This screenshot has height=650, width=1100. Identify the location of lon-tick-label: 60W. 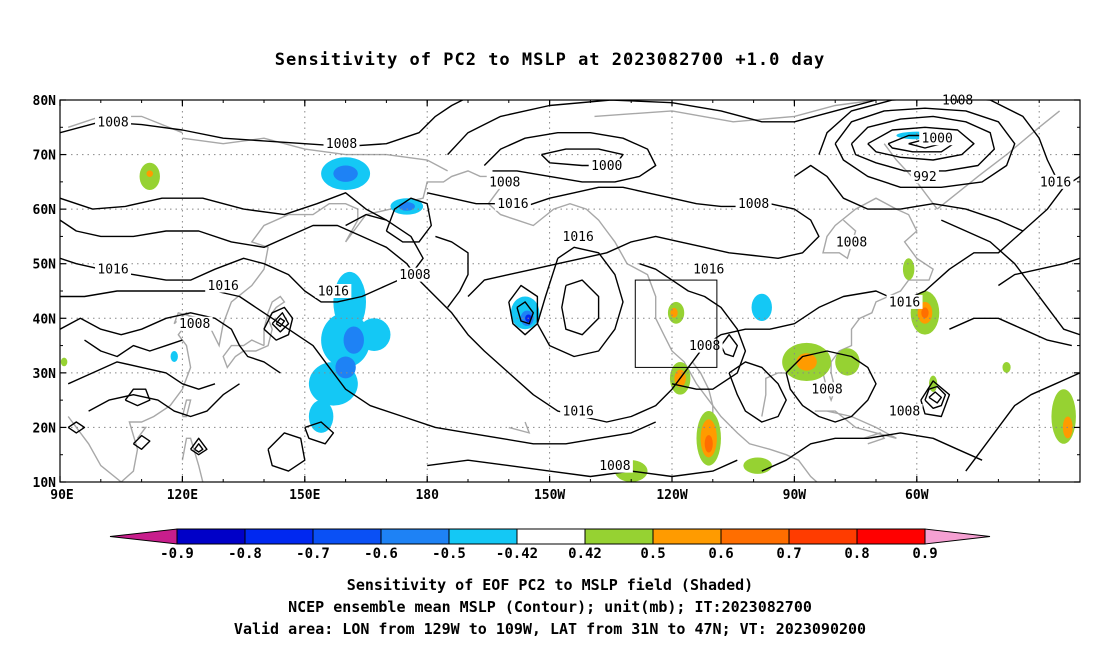
(917, 495).